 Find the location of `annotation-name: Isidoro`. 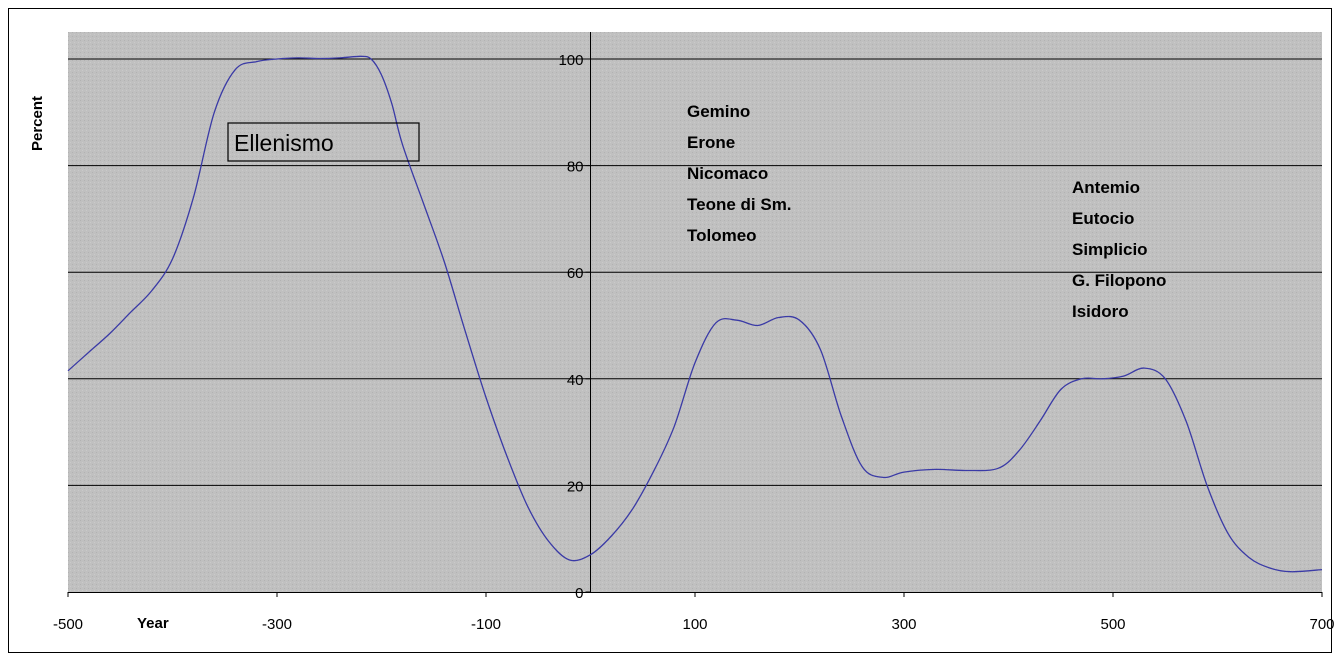

annotation-name: Isidoro is located at coordinates (1100, 311).